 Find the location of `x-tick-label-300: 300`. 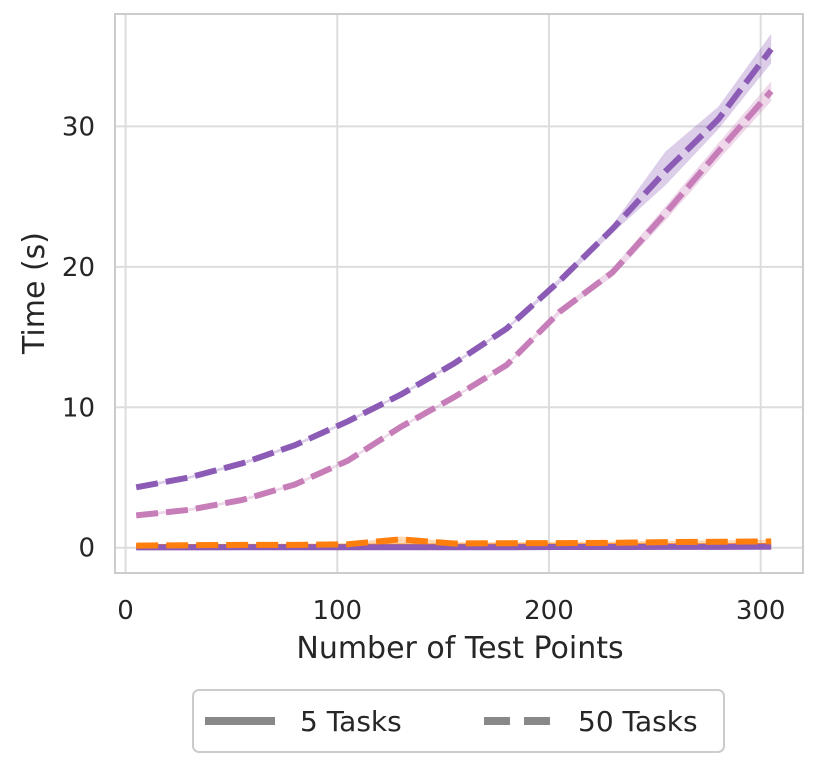

x-tick-label-300: 300 is located at coordinates (761, 611).